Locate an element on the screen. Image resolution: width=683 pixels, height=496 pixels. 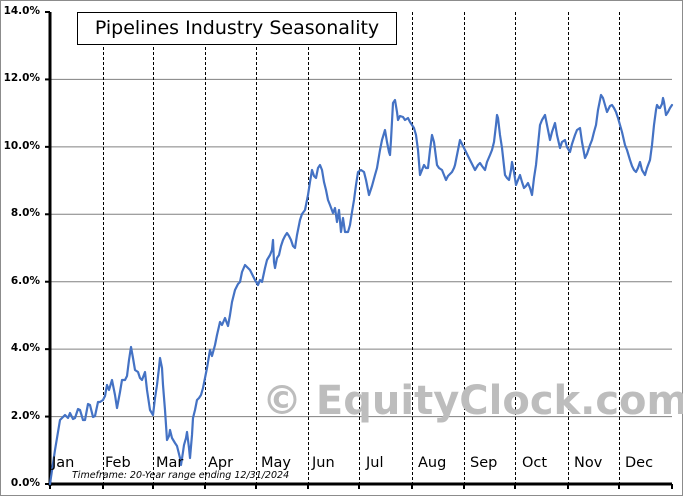
month-label-apr: Apr is located at coordinates (221, 463).